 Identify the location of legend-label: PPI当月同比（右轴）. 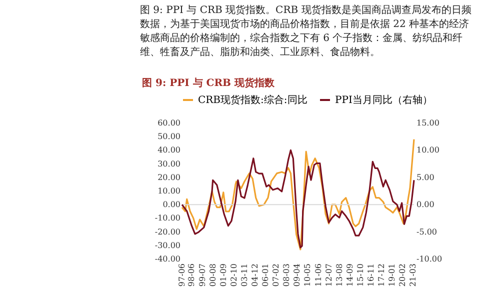
(383, 100).